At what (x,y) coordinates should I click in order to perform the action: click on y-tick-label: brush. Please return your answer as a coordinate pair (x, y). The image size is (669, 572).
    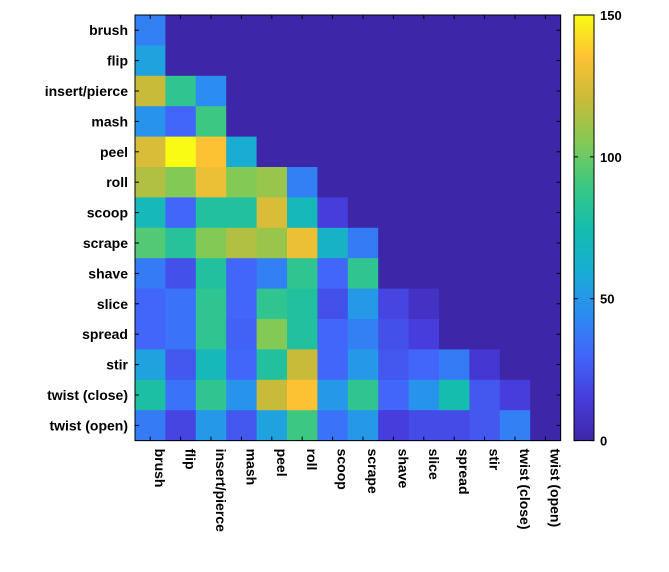
    Looking at the image, I should click on (108, 30).